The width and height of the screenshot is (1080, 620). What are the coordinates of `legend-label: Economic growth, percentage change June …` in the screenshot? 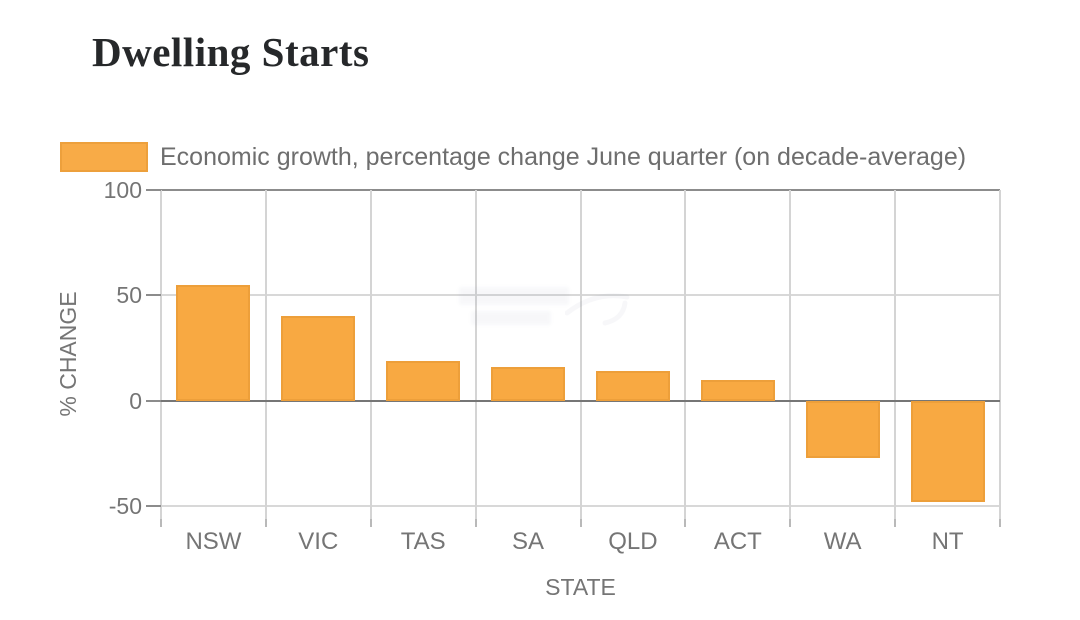 It's located at (563, 157).